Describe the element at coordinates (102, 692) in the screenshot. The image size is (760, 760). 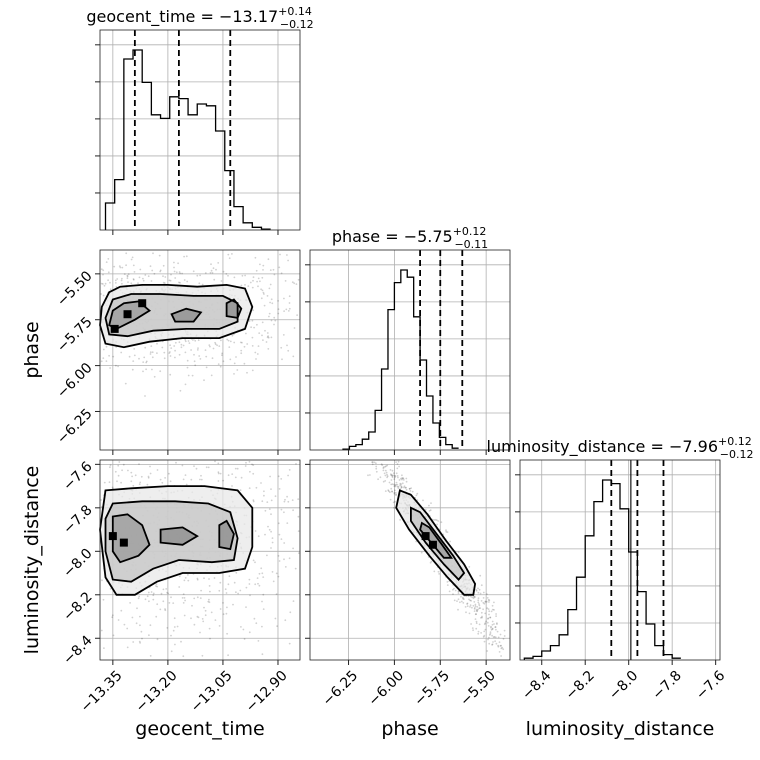
I see `x-tick-label: −13.35` at that location.